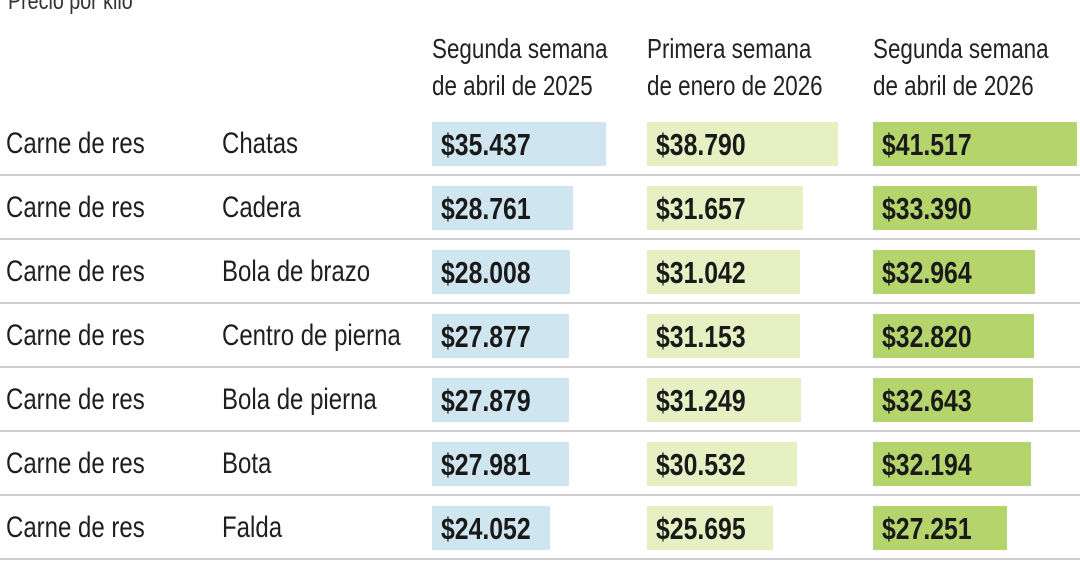 The image size is (1080, 567). I want to click on price-value-label: $38.790, so click(701, 144).